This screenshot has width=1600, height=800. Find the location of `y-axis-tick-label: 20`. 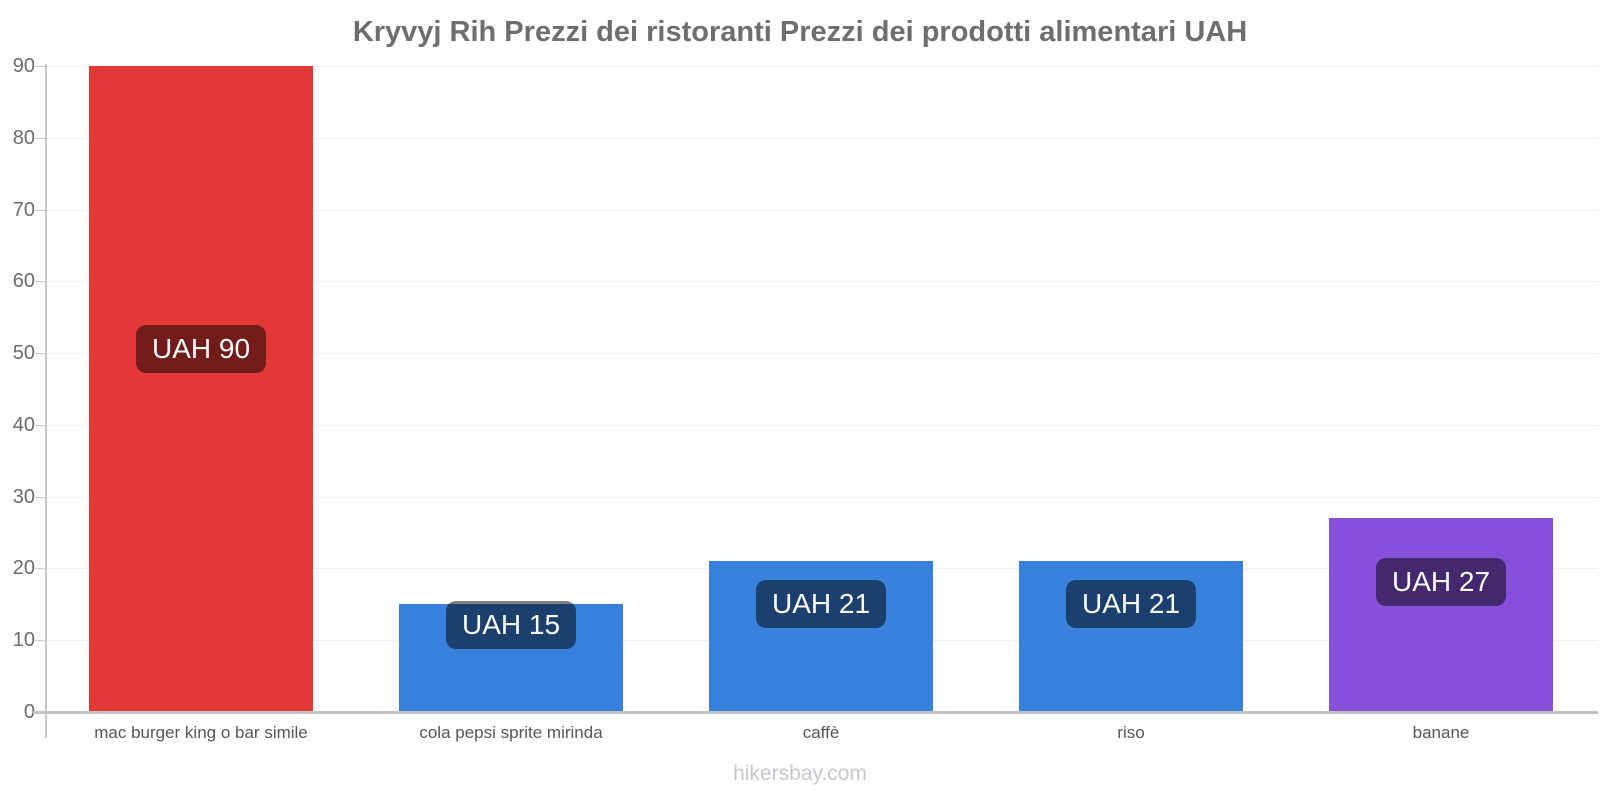

y-axis-tick-label: 20 is located at coordinates (23, 568).